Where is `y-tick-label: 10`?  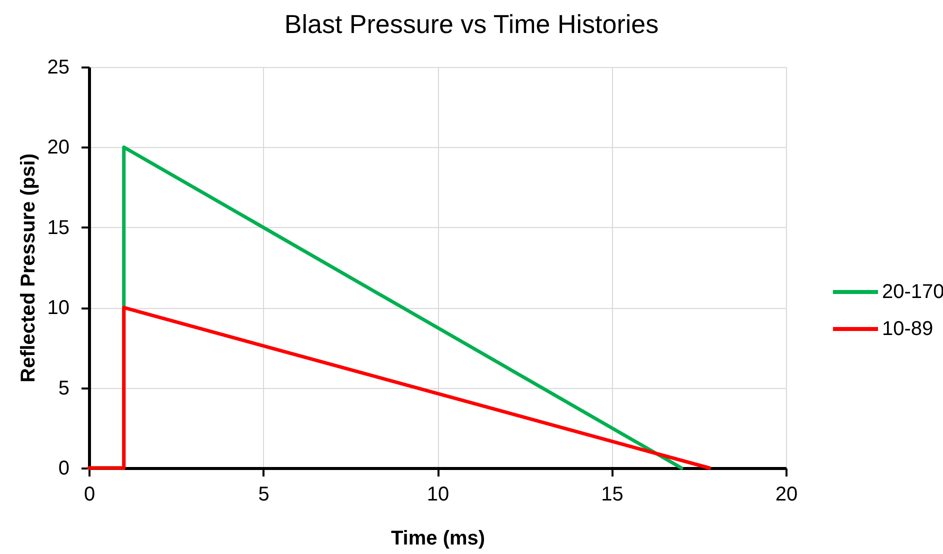
y-tick-label: 10 is located at coordinates (58, 308).